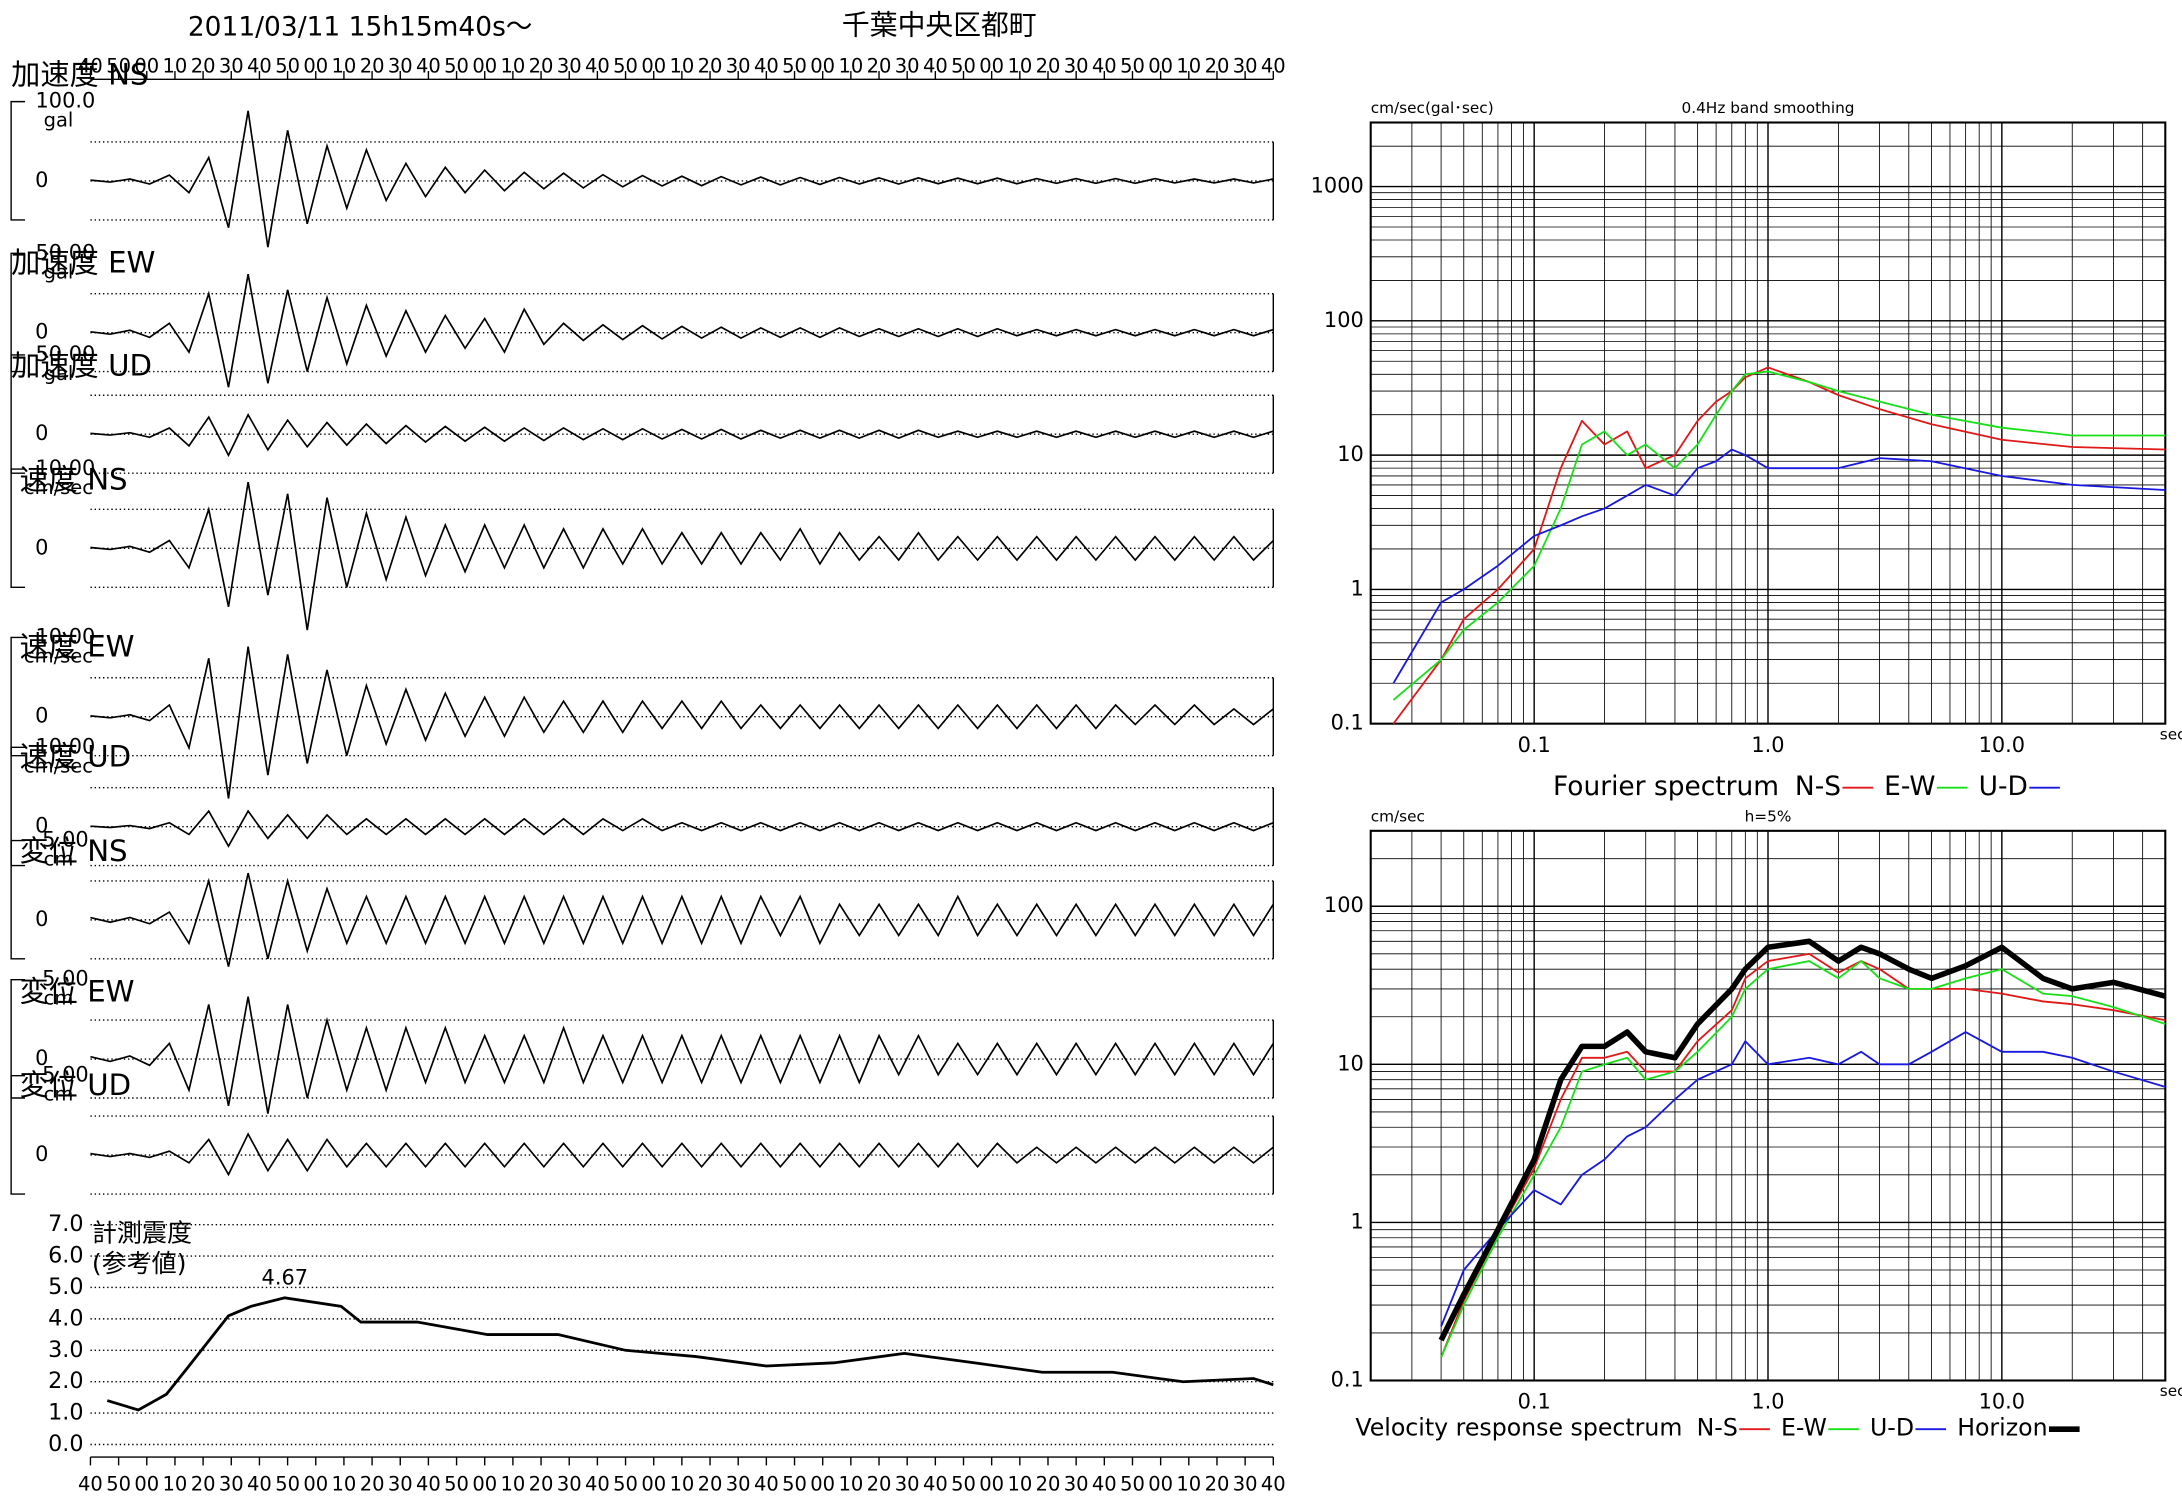  I want to click on x-tick-label: 0.1, so click(1534, 745).